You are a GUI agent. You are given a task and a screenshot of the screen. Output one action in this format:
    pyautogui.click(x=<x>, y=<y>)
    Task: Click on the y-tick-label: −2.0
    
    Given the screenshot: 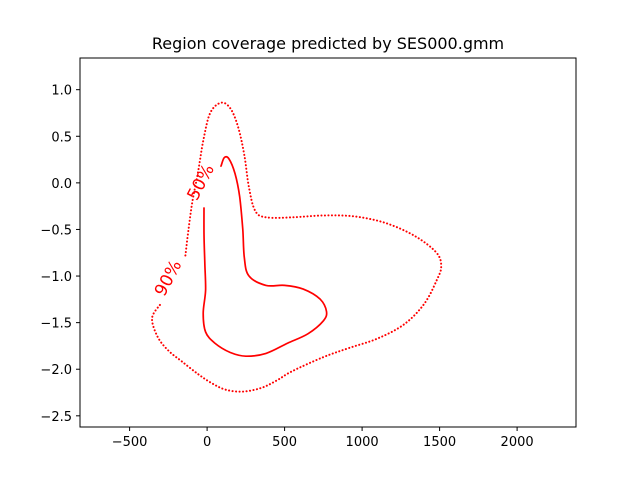 What is the action you would take?
    pyautogui.click(x=56, y=370)
    